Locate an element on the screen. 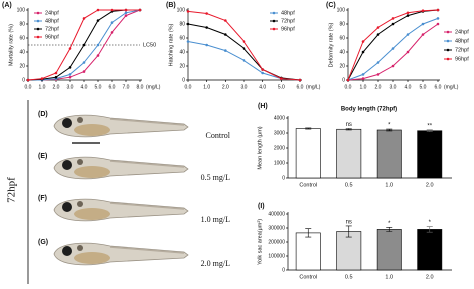 This screenshot has width=474, height=289. x-tick-label: 3.0 is located at coordinates (244, 87).